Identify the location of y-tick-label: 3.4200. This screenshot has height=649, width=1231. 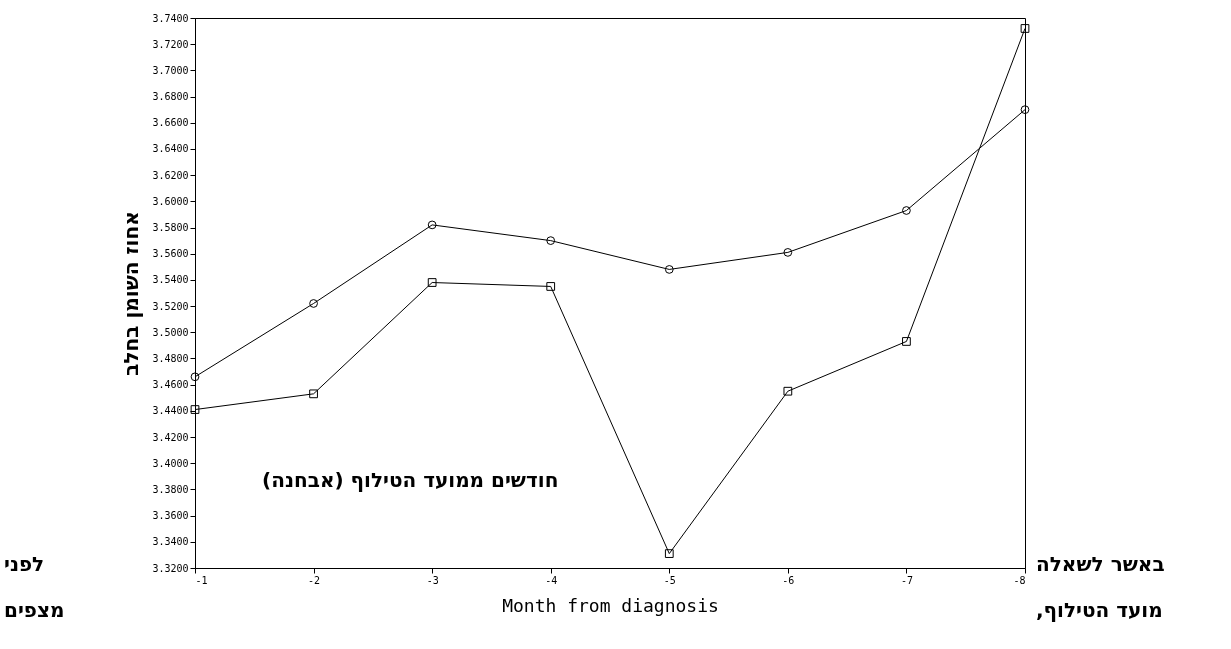
(170, 437).